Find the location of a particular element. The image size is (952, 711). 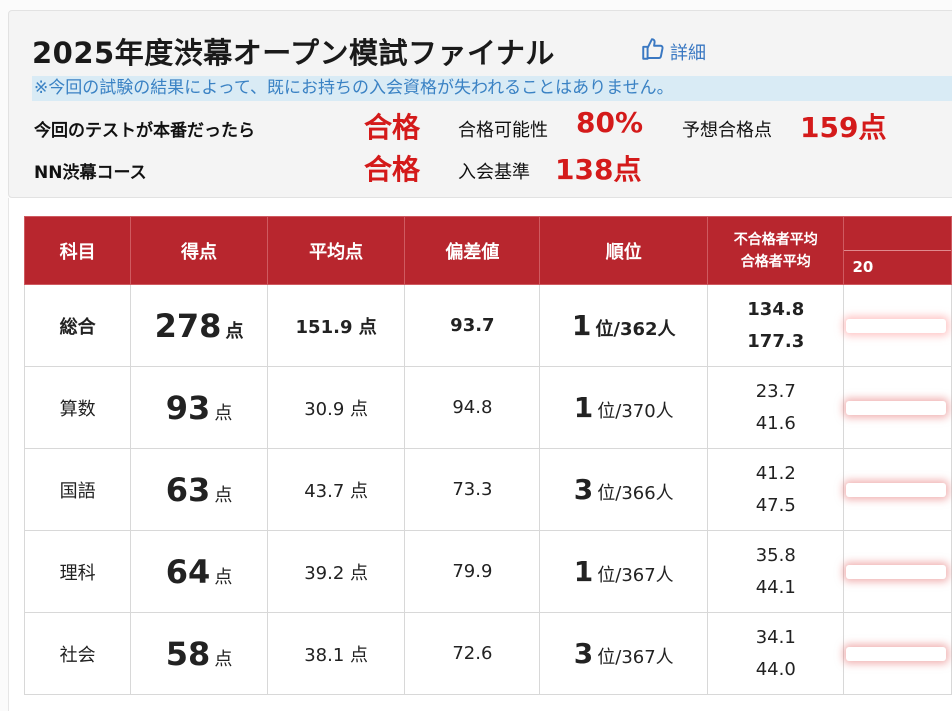

score-value: 93 is located at coordinates (188, 407).